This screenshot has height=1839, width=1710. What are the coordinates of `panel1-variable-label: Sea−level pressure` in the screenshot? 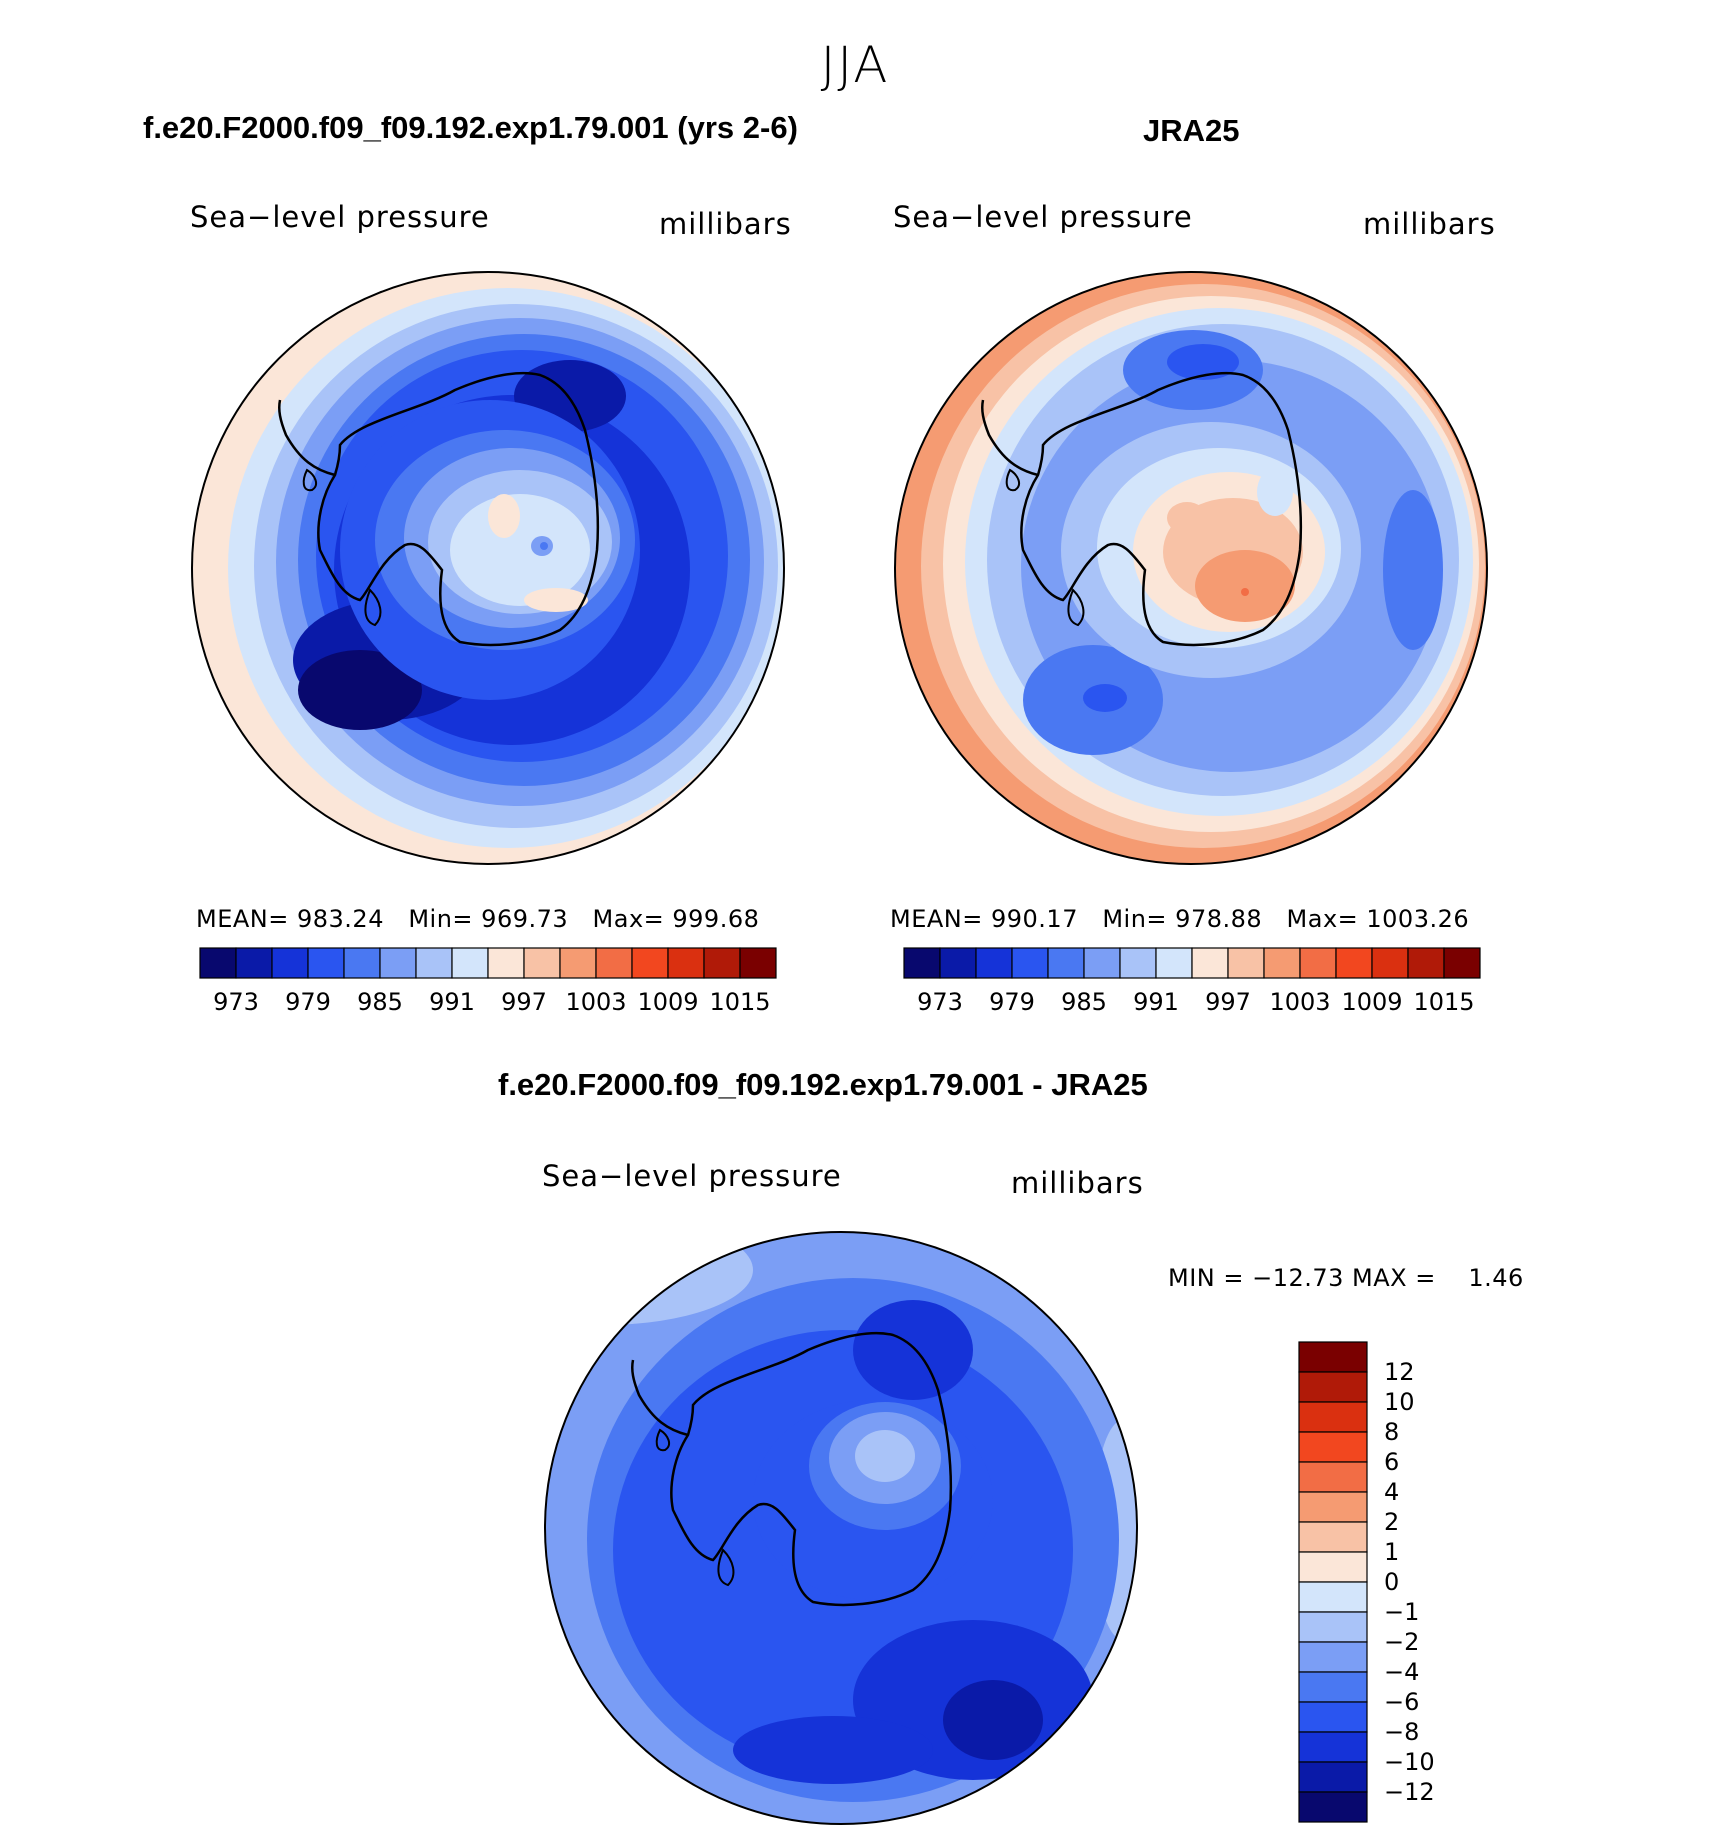 It's located at (340, 217).